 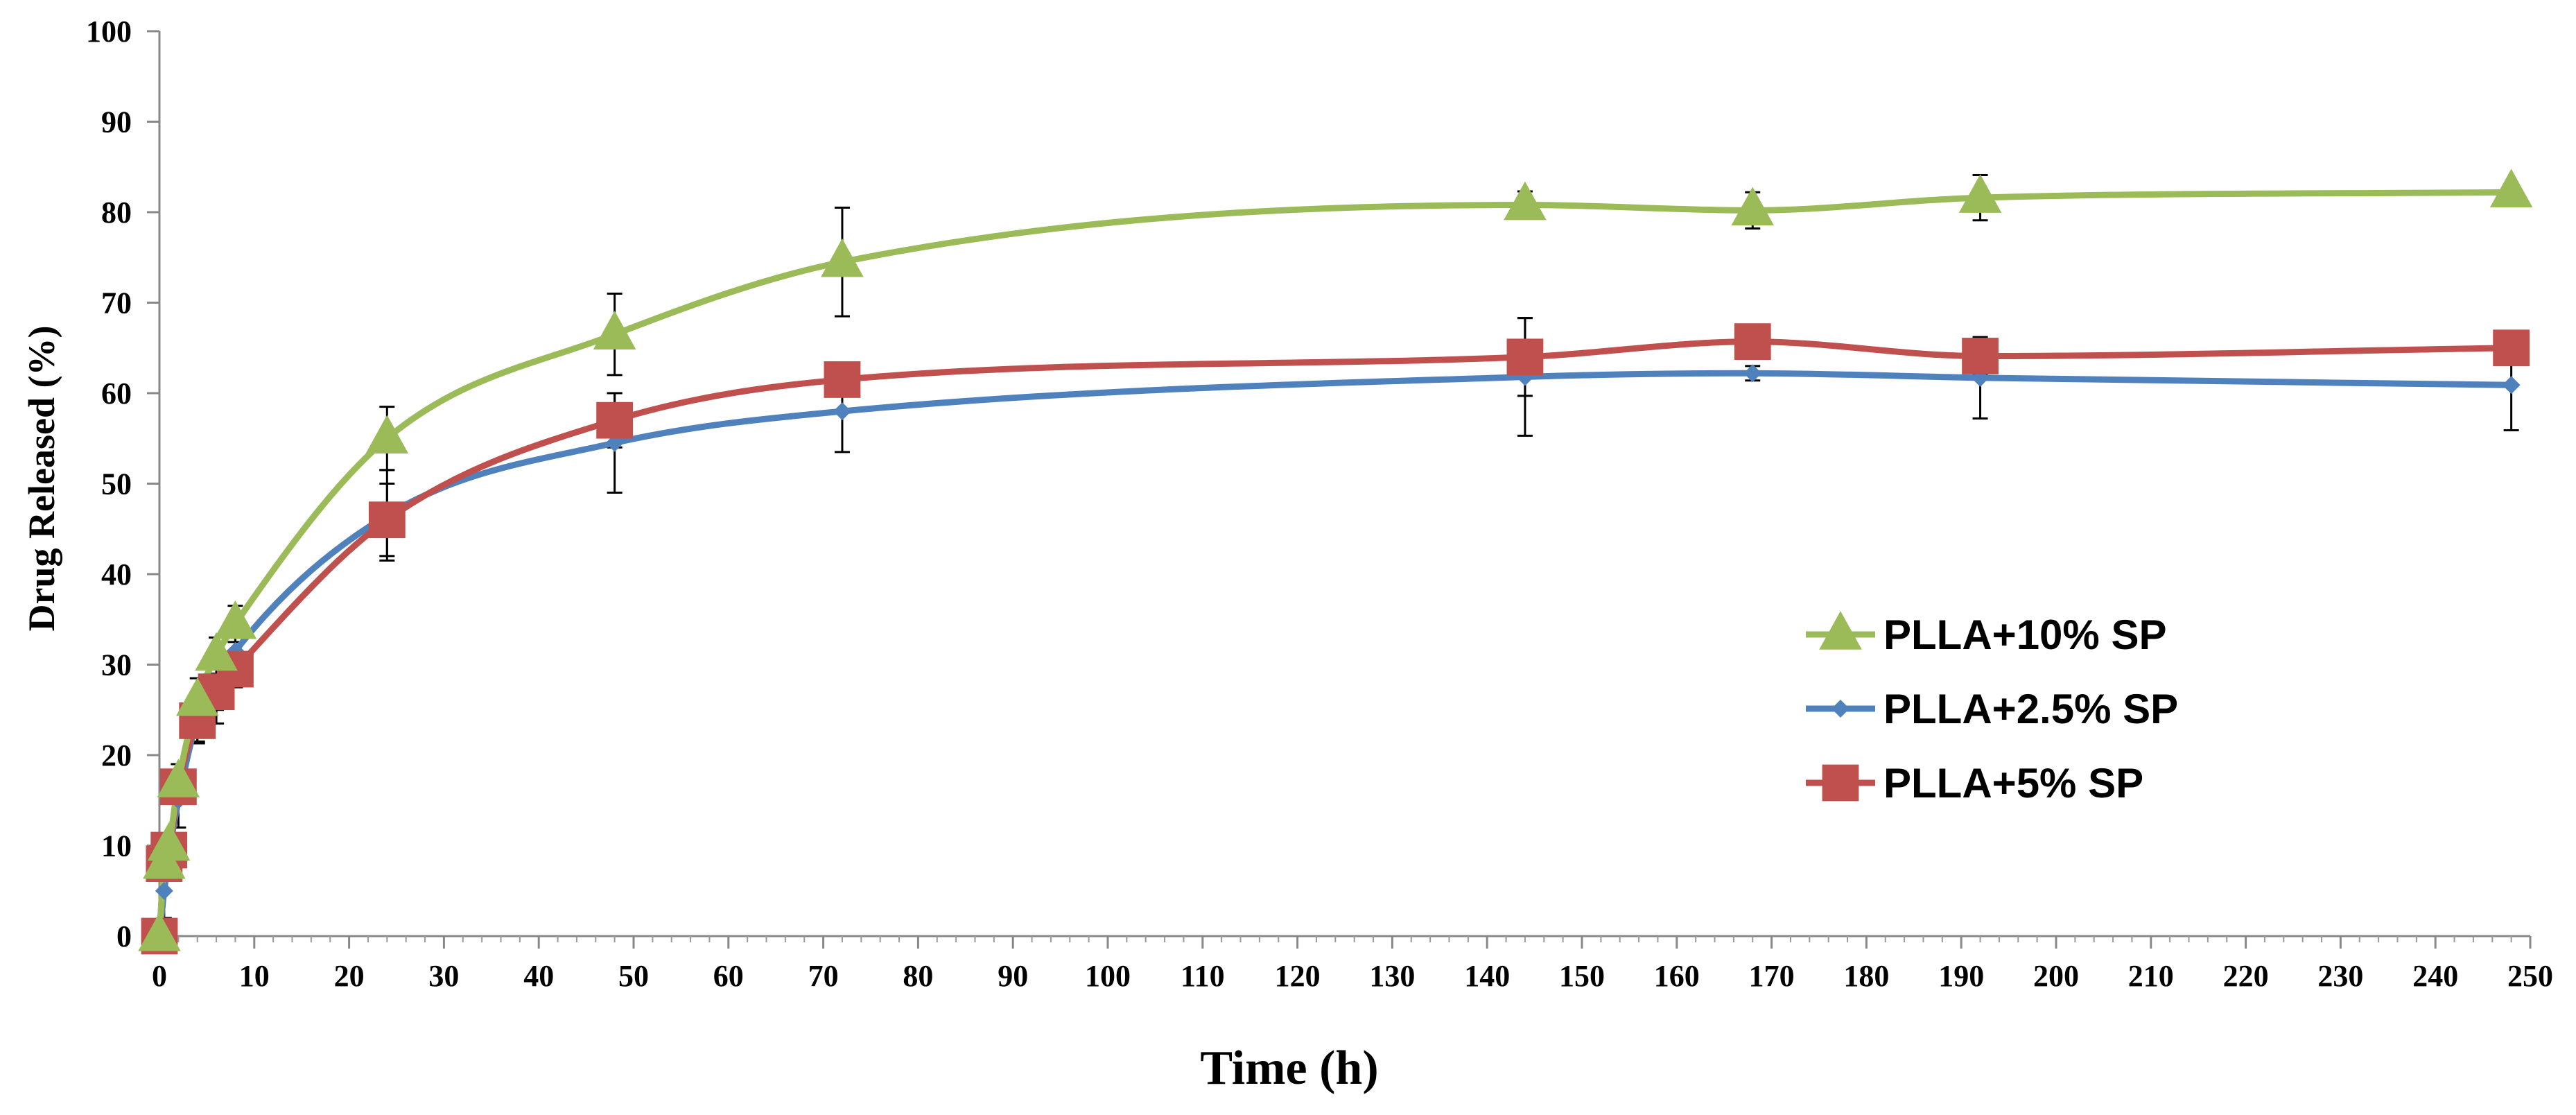 What do you see at coordinates (1392, 976) in the screenshot?
I see `x-tick-label: 130` at bounding box center [1392, 976].